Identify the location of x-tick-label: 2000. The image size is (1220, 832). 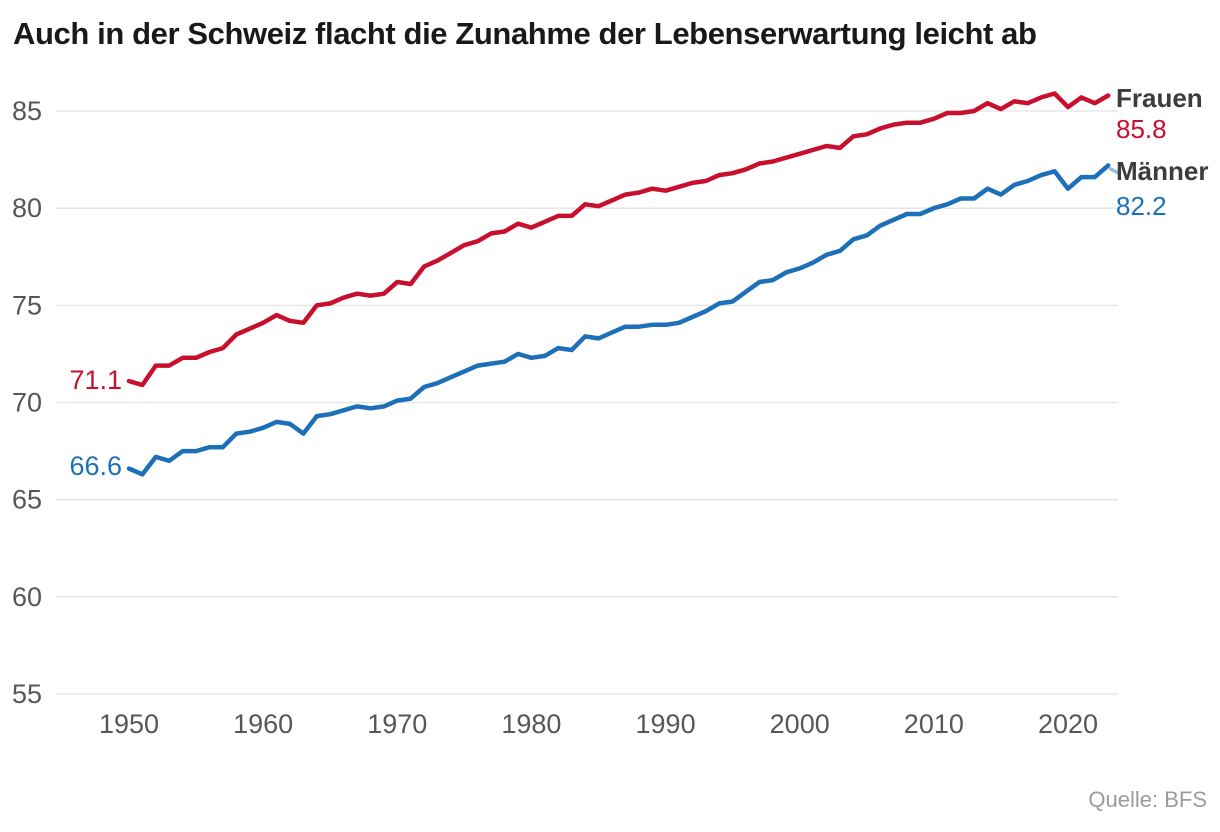
(800, 724).